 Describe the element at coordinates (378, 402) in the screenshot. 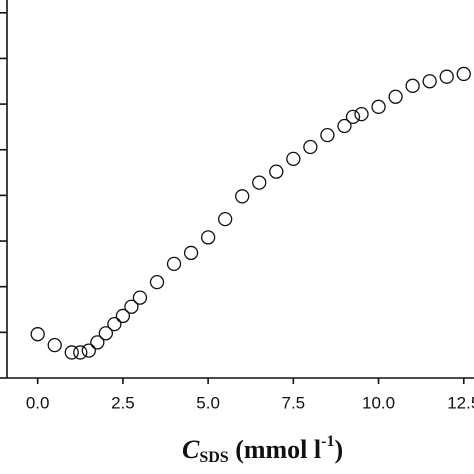

I see `x-tick-label: 10.0` at that location.